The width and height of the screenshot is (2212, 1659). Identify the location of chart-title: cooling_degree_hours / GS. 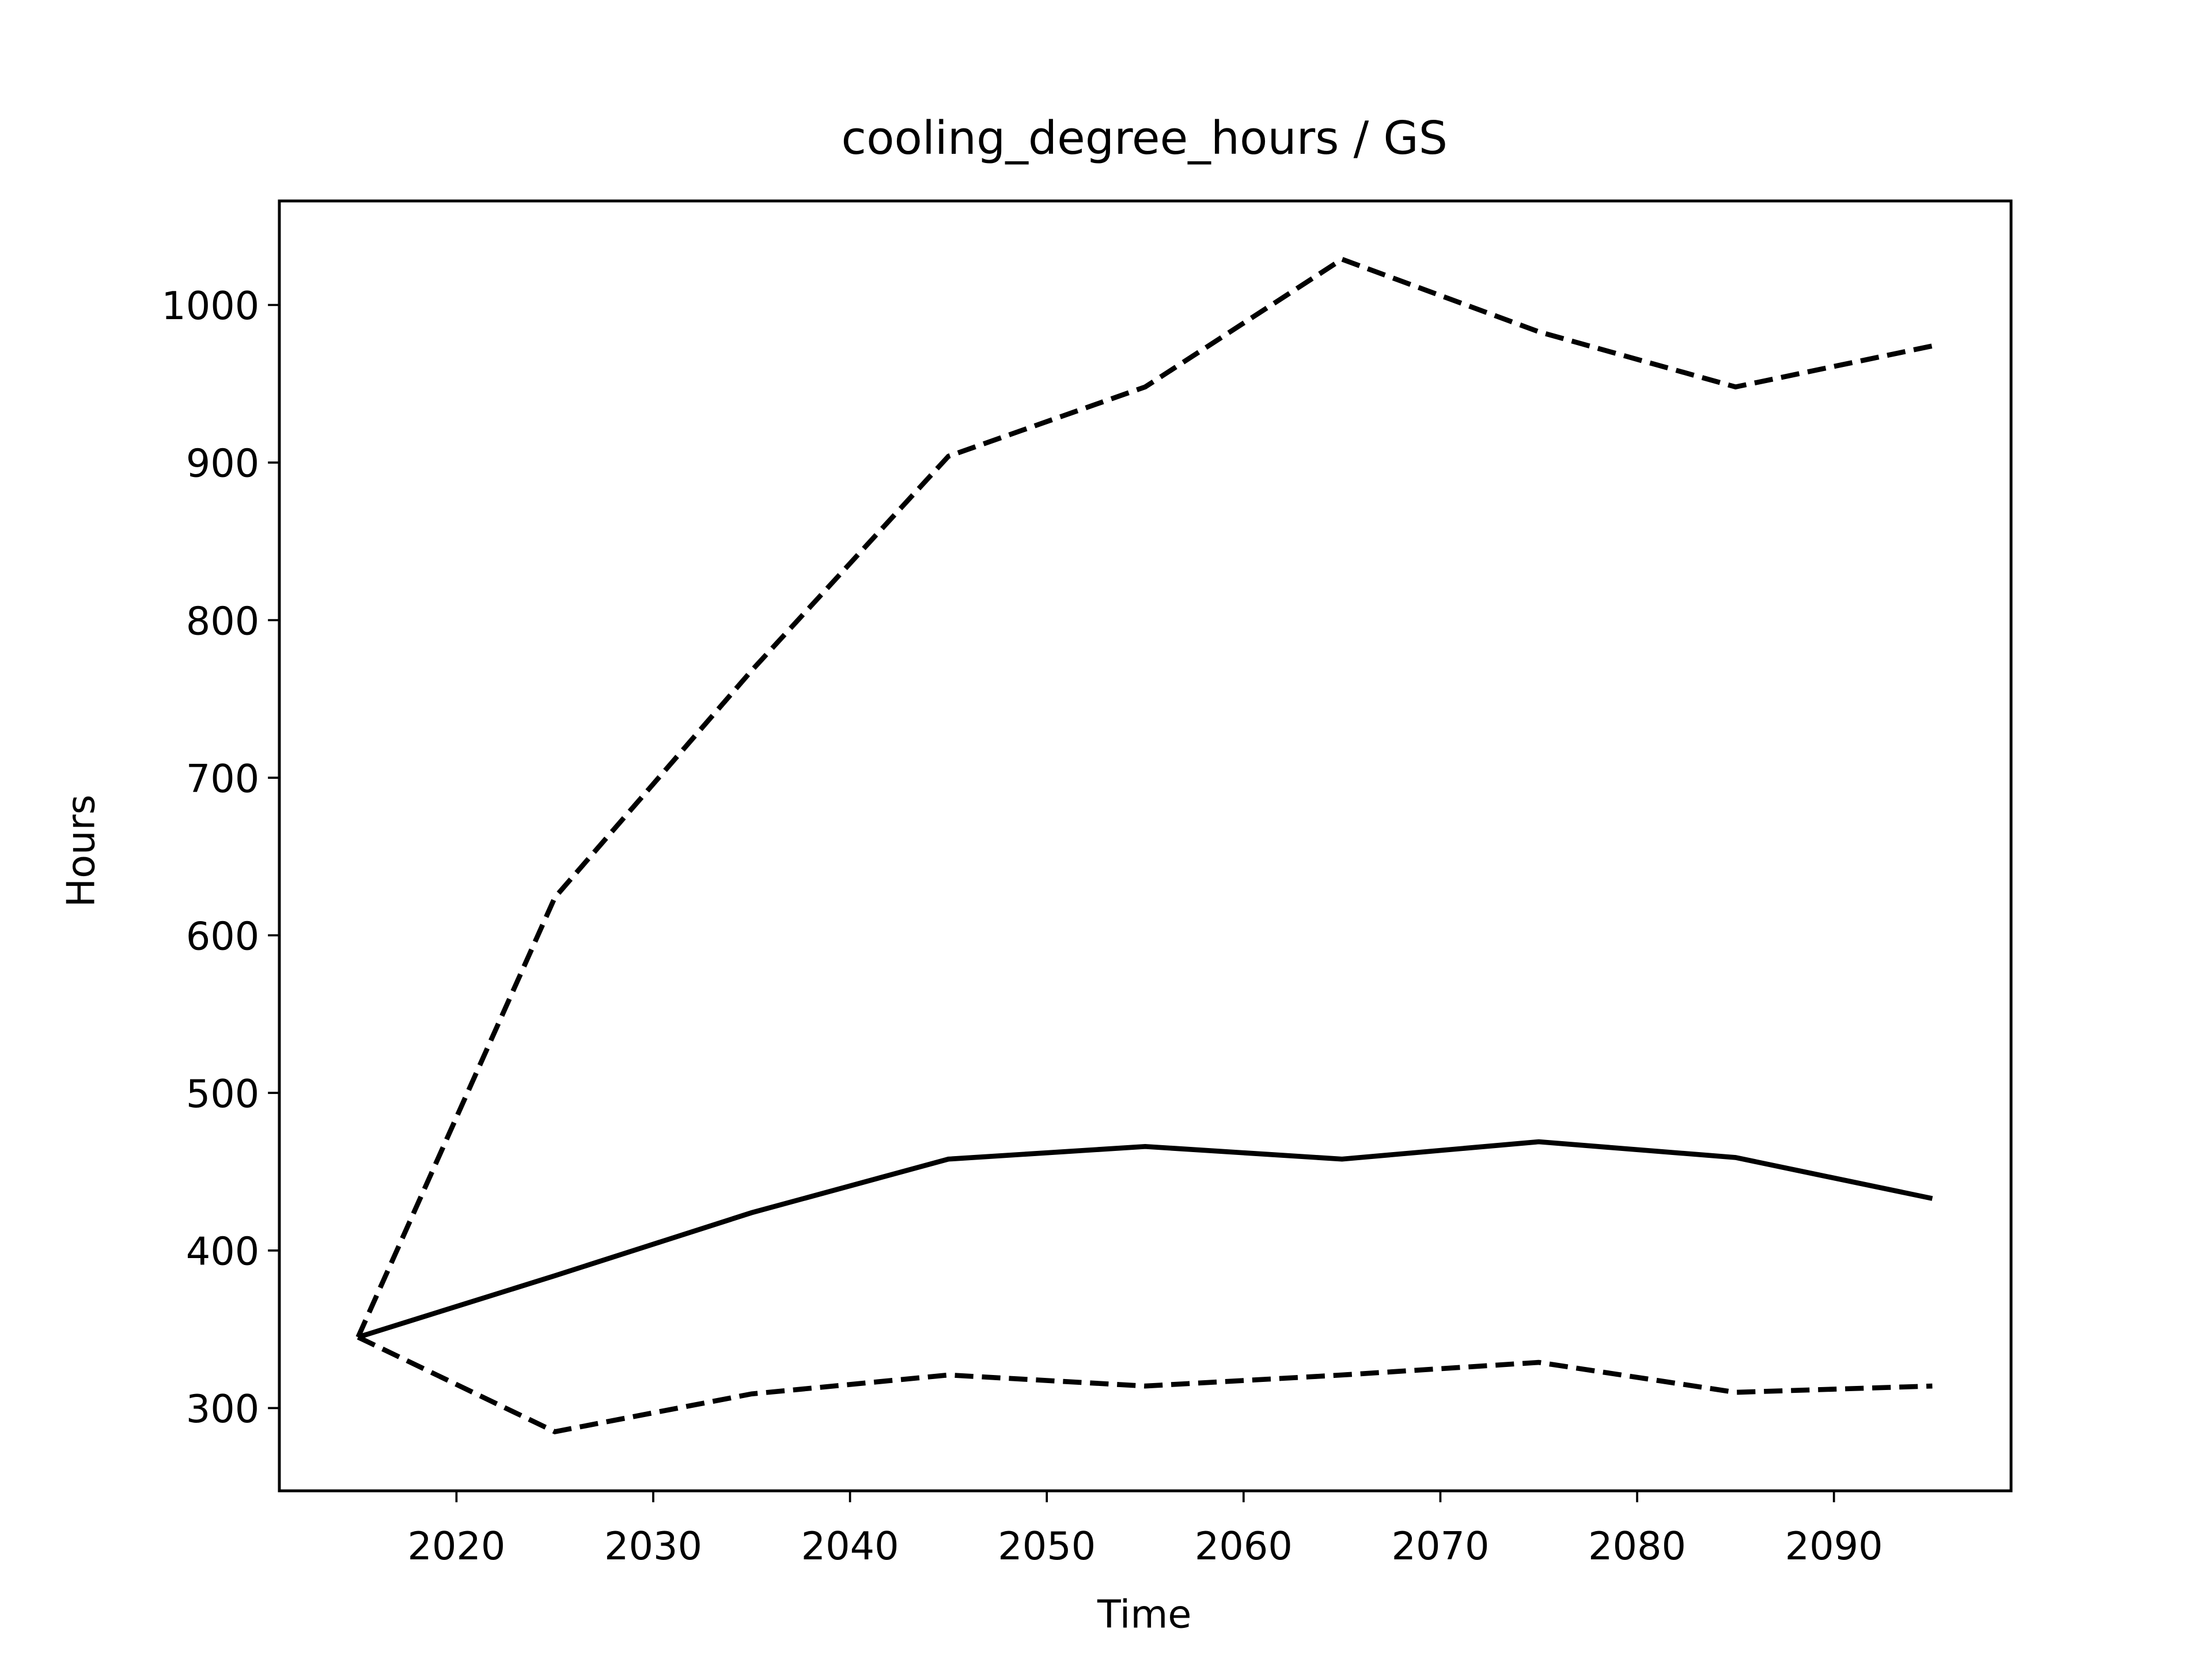
(1145, 138).